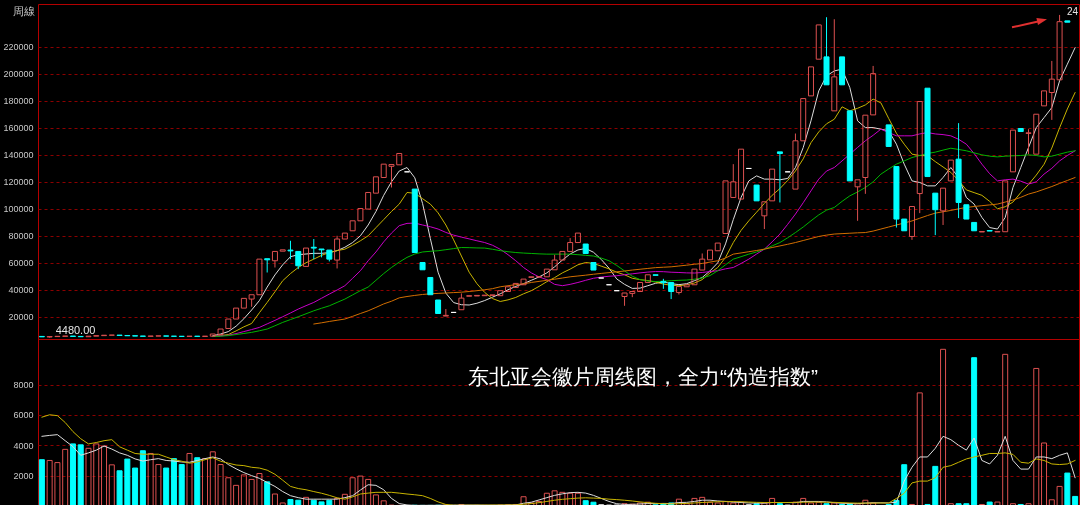 This screenshot has height=505, width=1080. Describe the element at coordinates (1072, 11) in the screenshot. I see `annotation: 24` at that location.